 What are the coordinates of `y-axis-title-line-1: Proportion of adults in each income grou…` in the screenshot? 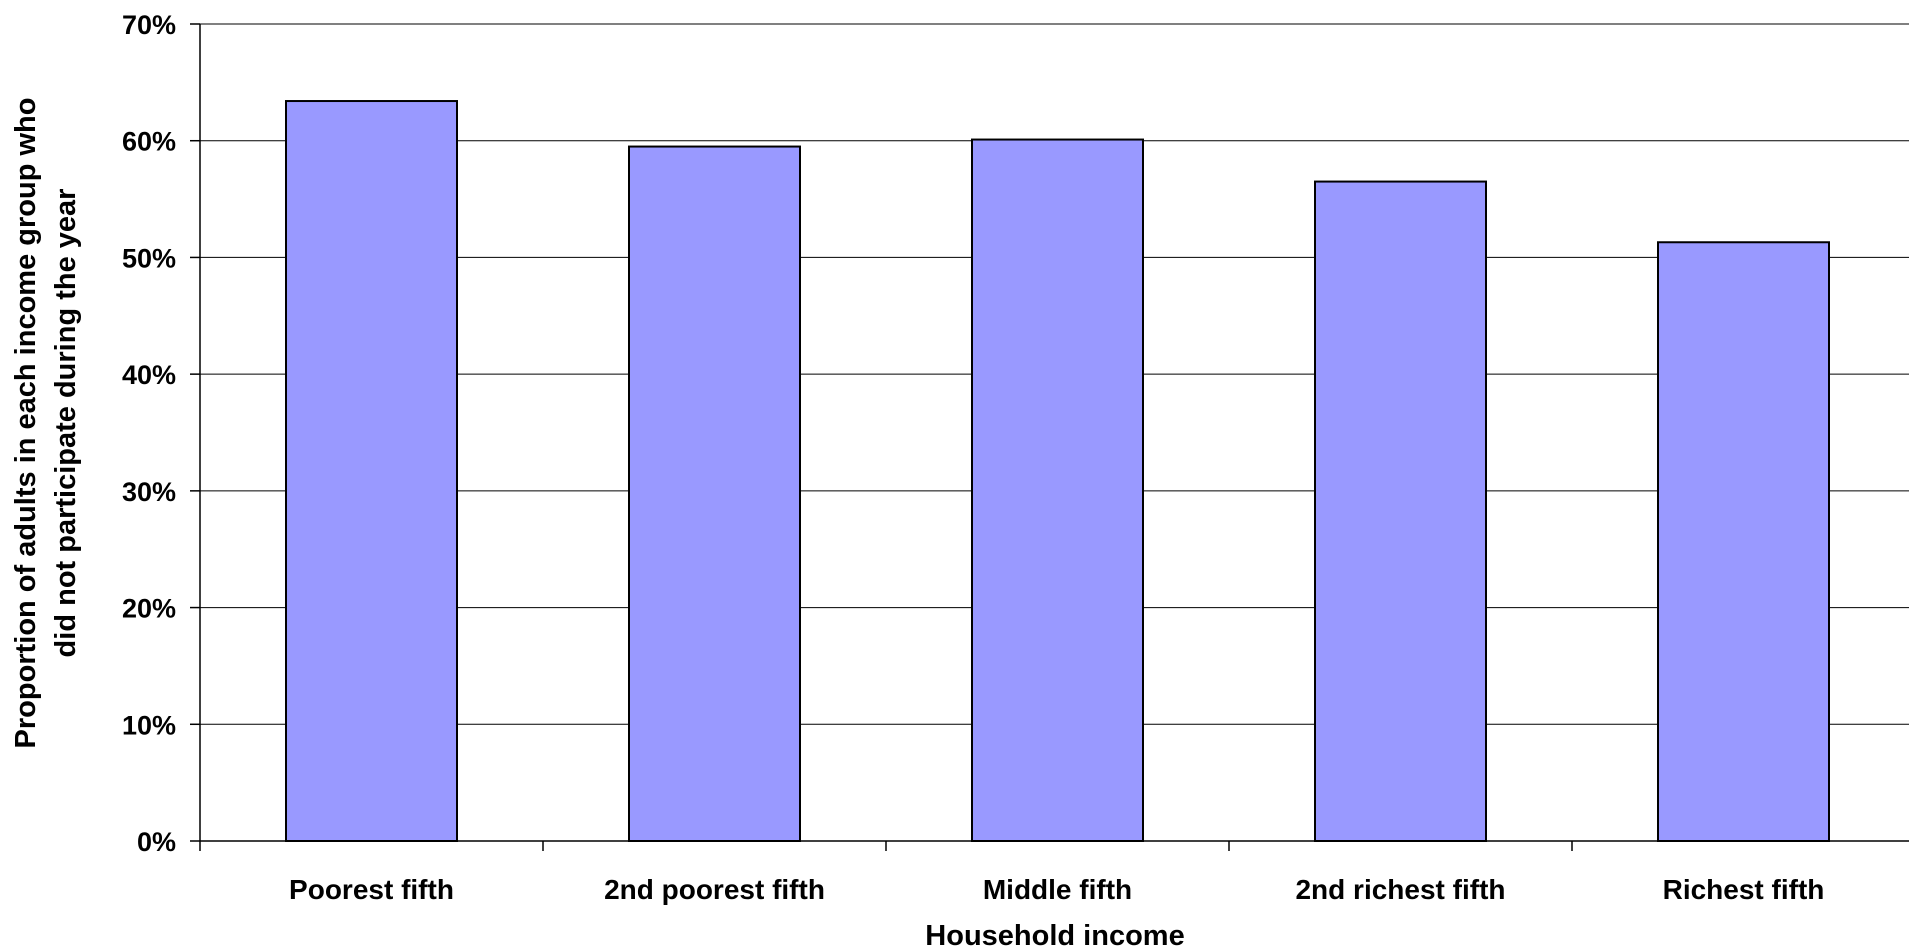 It's located at (26, 423).